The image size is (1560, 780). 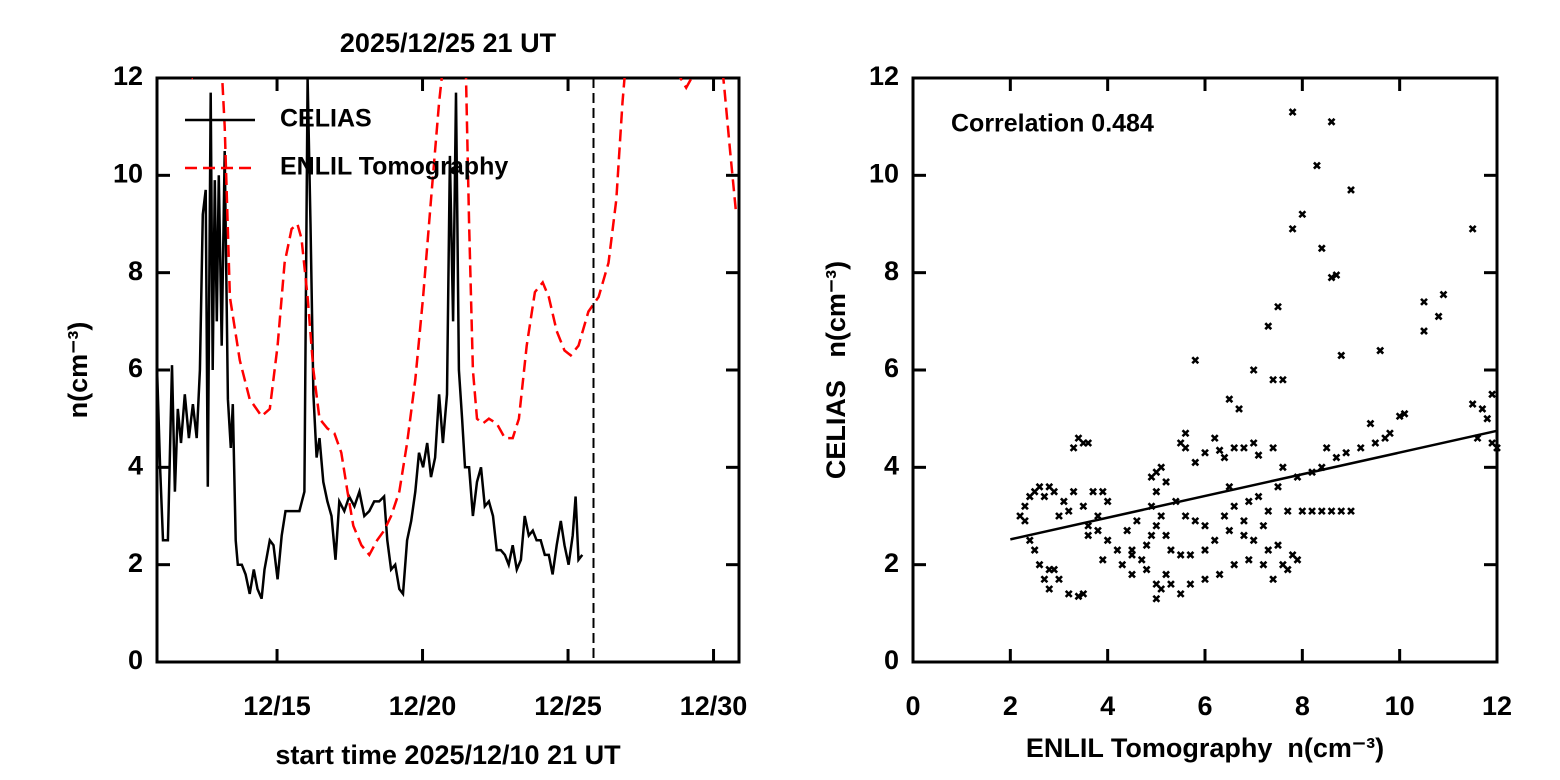 What do you see at coordinates (1254, 485) in the screenshot?
I see `fit-line` at bounding box center [1254, 485].